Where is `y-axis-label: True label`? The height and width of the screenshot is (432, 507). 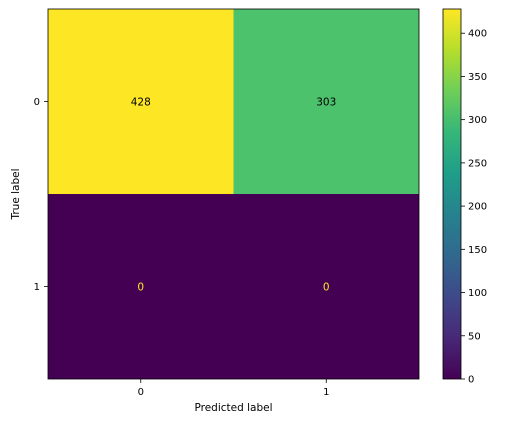 y-axis-label: True label is located at coordinates (16, 194).